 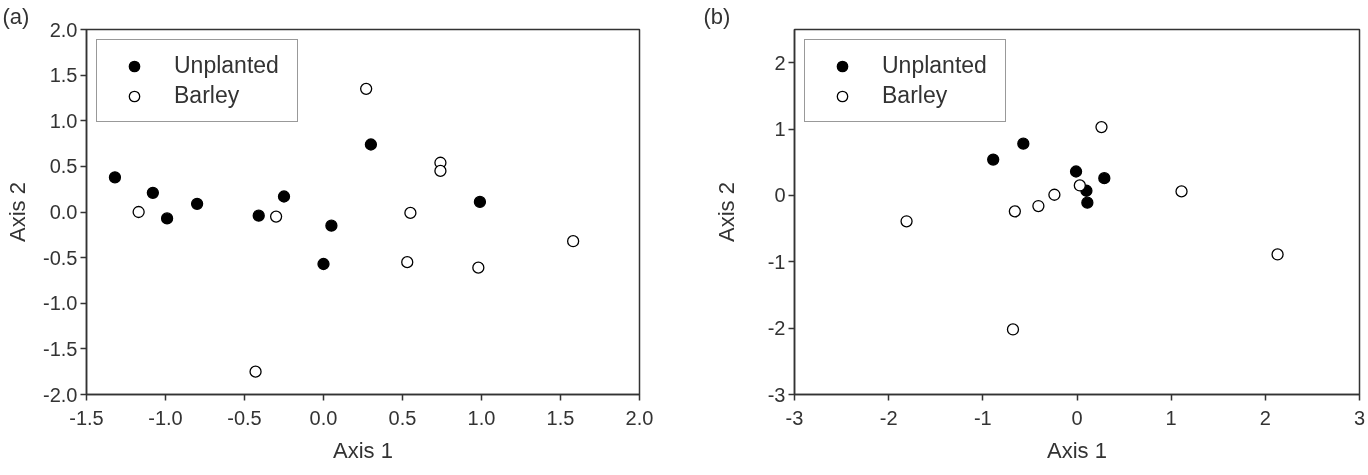 I want to click on y-tick-label: -1, so click(x=776, y=261).